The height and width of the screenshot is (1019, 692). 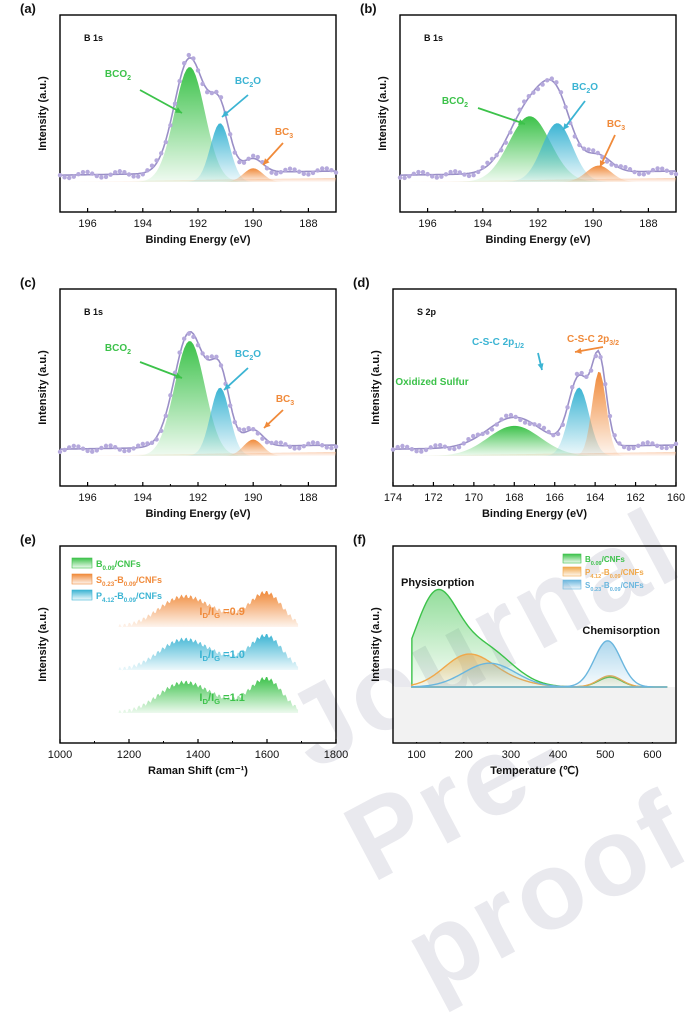 What do you see at coordinates (198, 175) in the screenshot?
I see `peak-bc3` at bounding box center [198, 175].